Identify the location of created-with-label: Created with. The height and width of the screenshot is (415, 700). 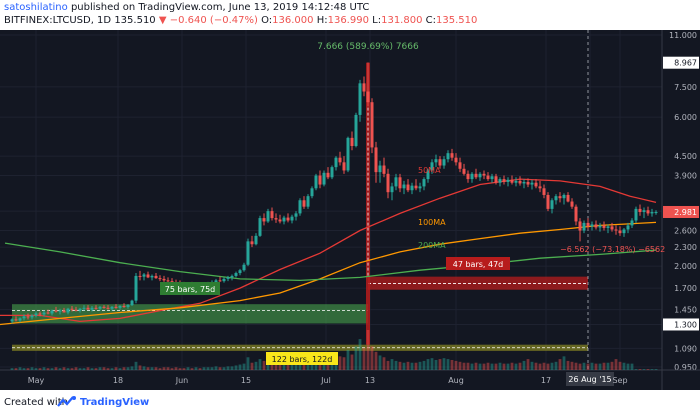
(36, 402).